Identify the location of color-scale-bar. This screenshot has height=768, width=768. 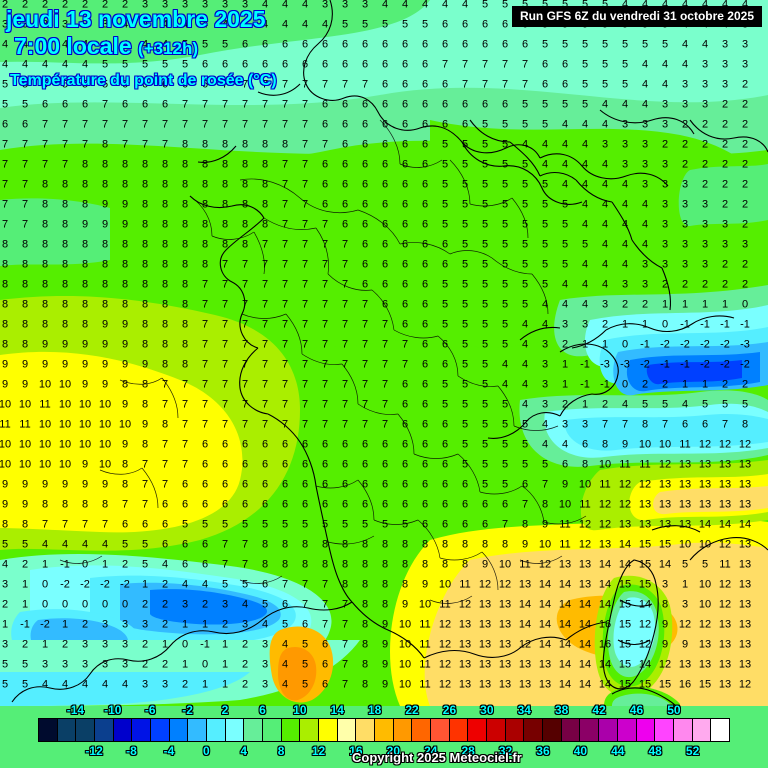
(384, 730).